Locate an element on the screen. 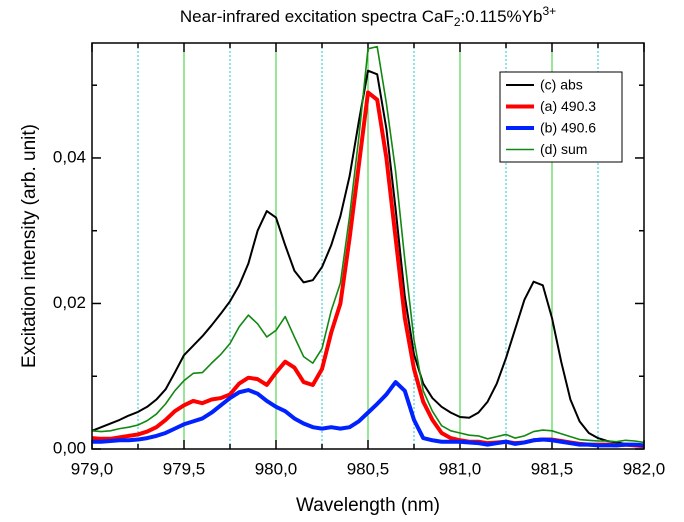 Image resolution: width=684 pixels, height=522 pixels. y-tick-label: 0,00 is located at coordinates (69, 447).